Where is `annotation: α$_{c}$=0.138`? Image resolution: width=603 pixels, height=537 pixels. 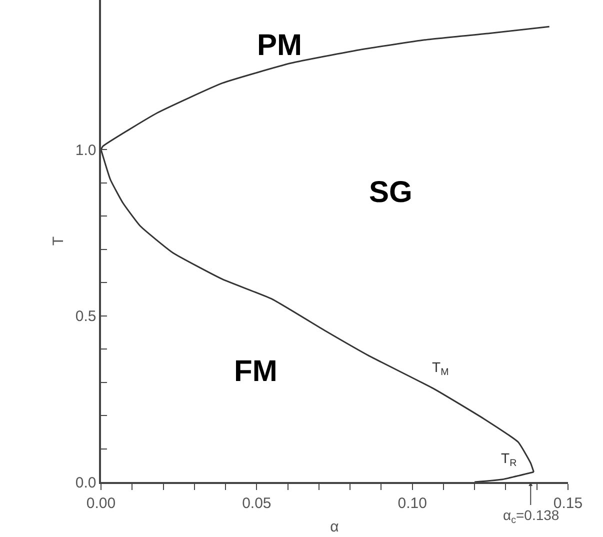
annotation: α$_{c}$=0.138 is located at coordinates (531, 516).